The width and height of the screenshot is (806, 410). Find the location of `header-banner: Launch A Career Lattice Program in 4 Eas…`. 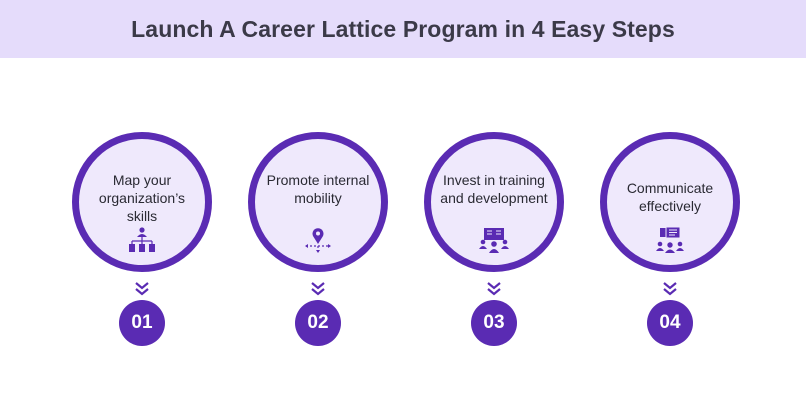

header-banner: Launch A Career Lattice Program in 4 Eas… is located at coordinates (403, 29).